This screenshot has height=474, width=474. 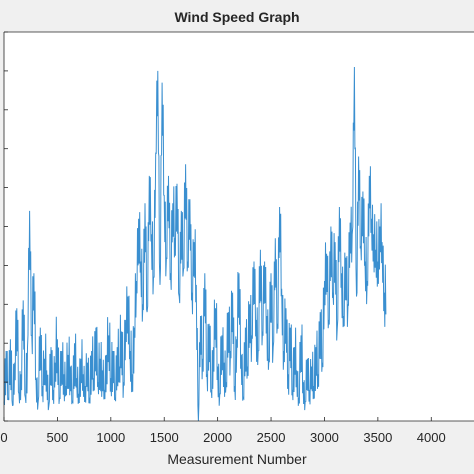 I want to click on x-tick-label: 3000, so click(x=324, y=437).